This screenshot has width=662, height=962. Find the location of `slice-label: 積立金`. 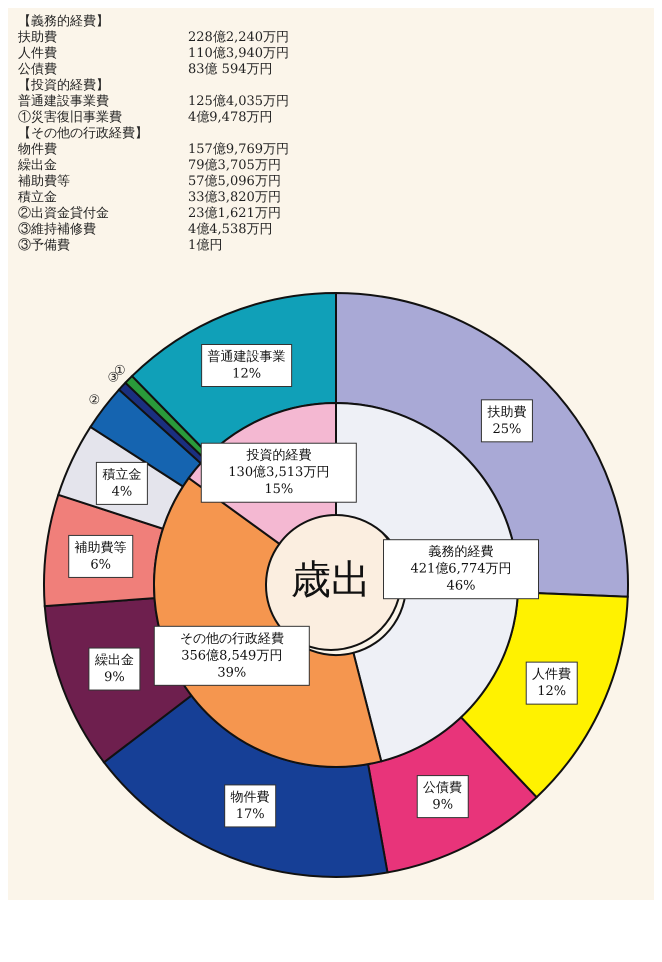

slice-label: 積立金 is located at coordinates (122, 474).